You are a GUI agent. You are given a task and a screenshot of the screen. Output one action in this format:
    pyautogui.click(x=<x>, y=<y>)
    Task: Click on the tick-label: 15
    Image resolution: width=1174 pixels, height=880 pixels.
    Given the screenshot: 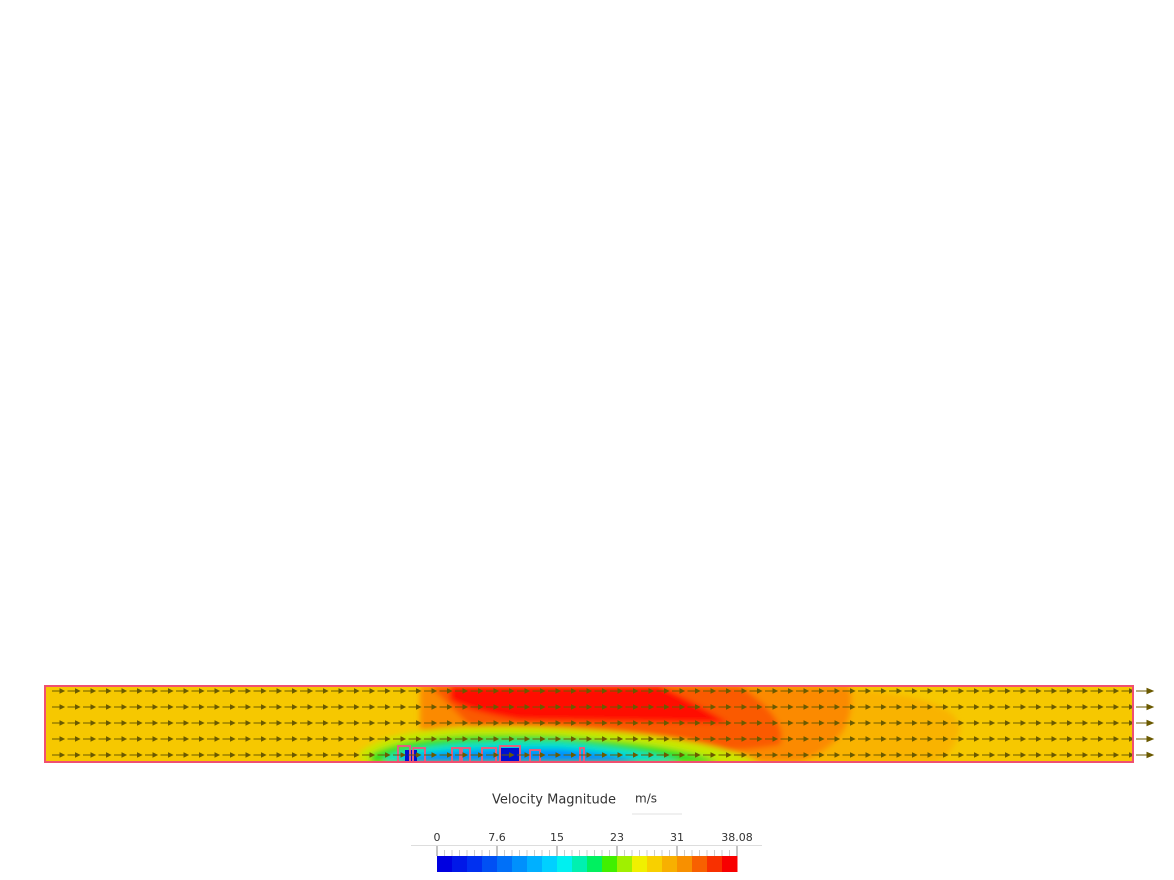 What is the action you would take?
    pyautogui.click(x=557, y=837)
    